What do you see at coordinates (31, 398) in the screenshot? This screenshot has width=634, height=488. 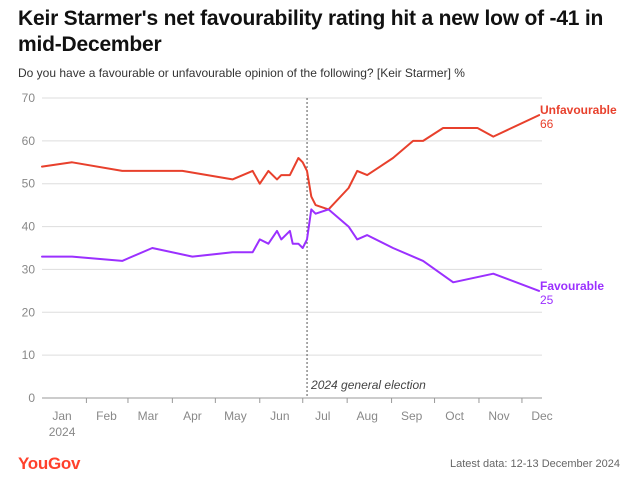 I see `y-tick-label: 0` at bounding box center [31, 398].